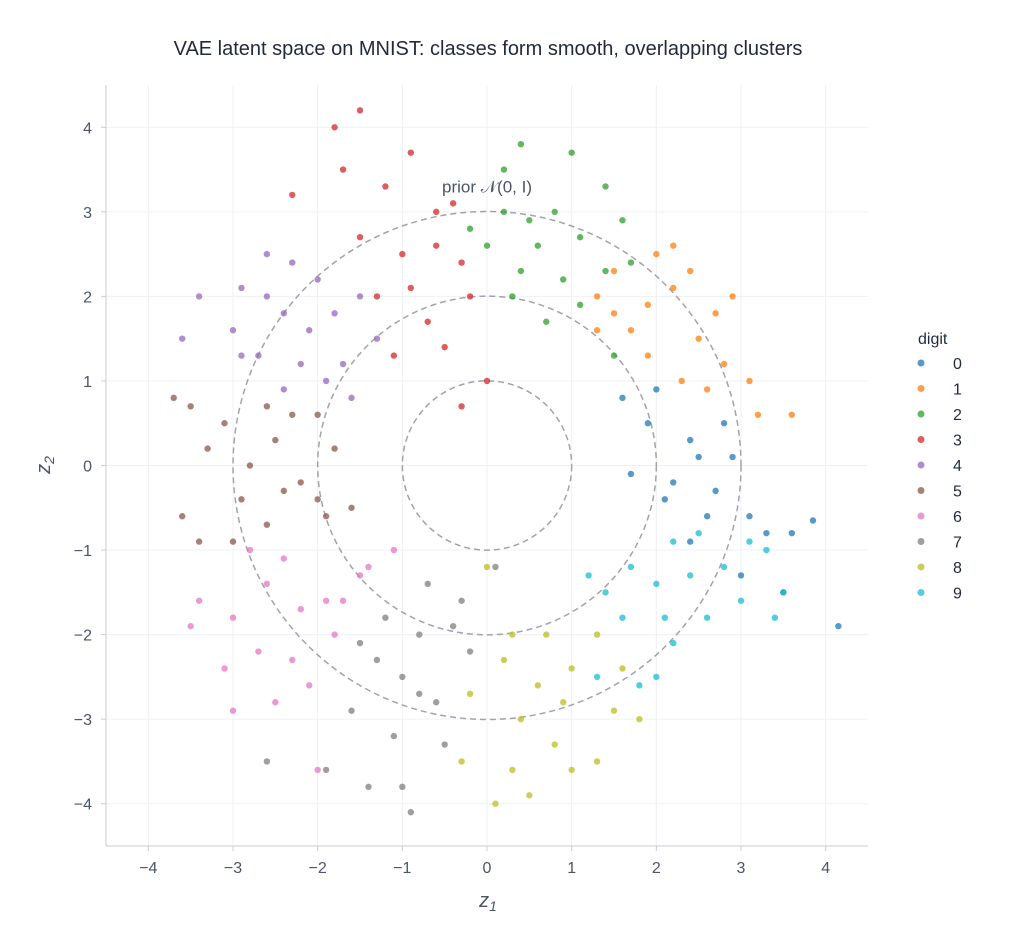 This screenshot has width=1012, height=948. What do you see at coordinates (957, 543) in the screenshot?
I see `legend-label: 7` at bounding box center [957, 543].